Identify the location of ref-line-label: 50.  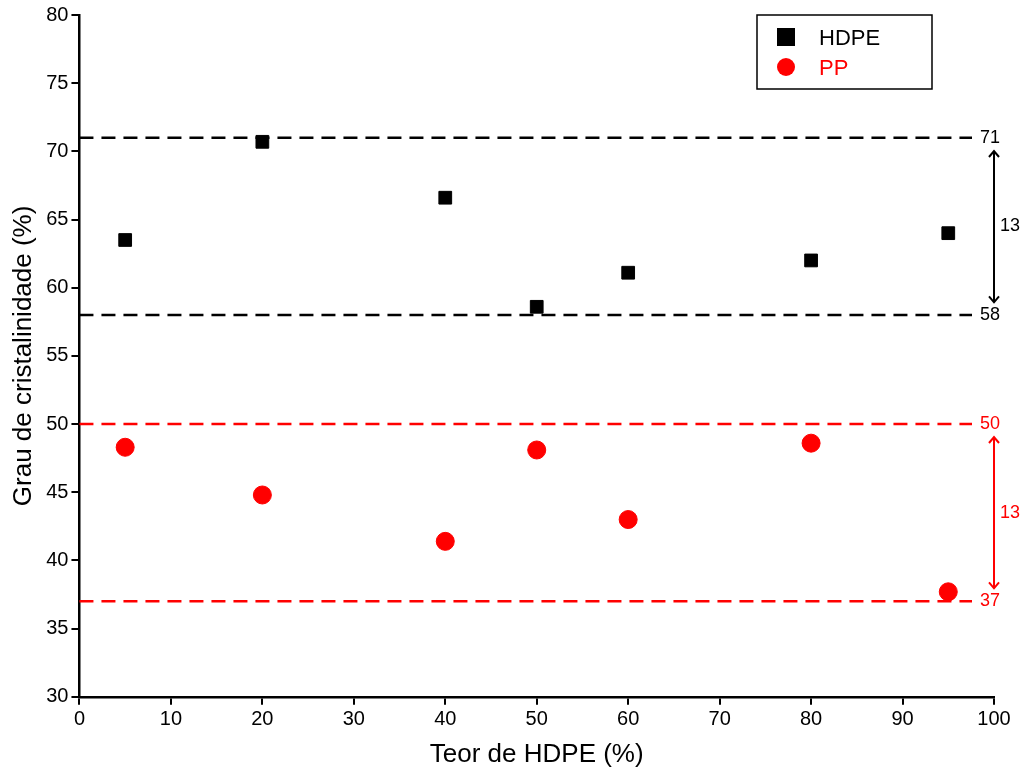
(990, 423).